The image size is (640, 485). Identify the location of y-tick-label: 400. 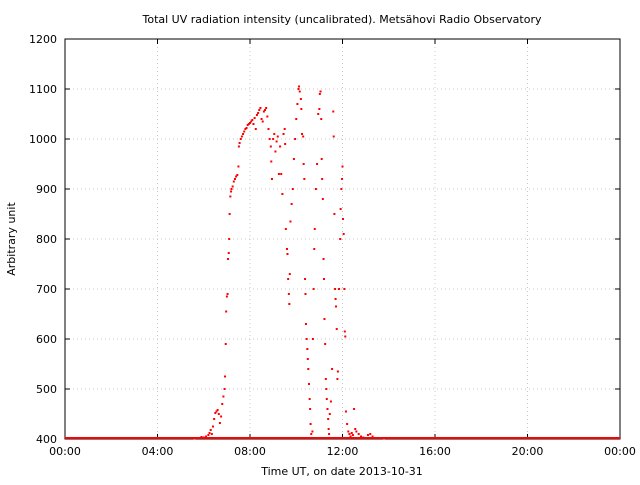
(46, 439).